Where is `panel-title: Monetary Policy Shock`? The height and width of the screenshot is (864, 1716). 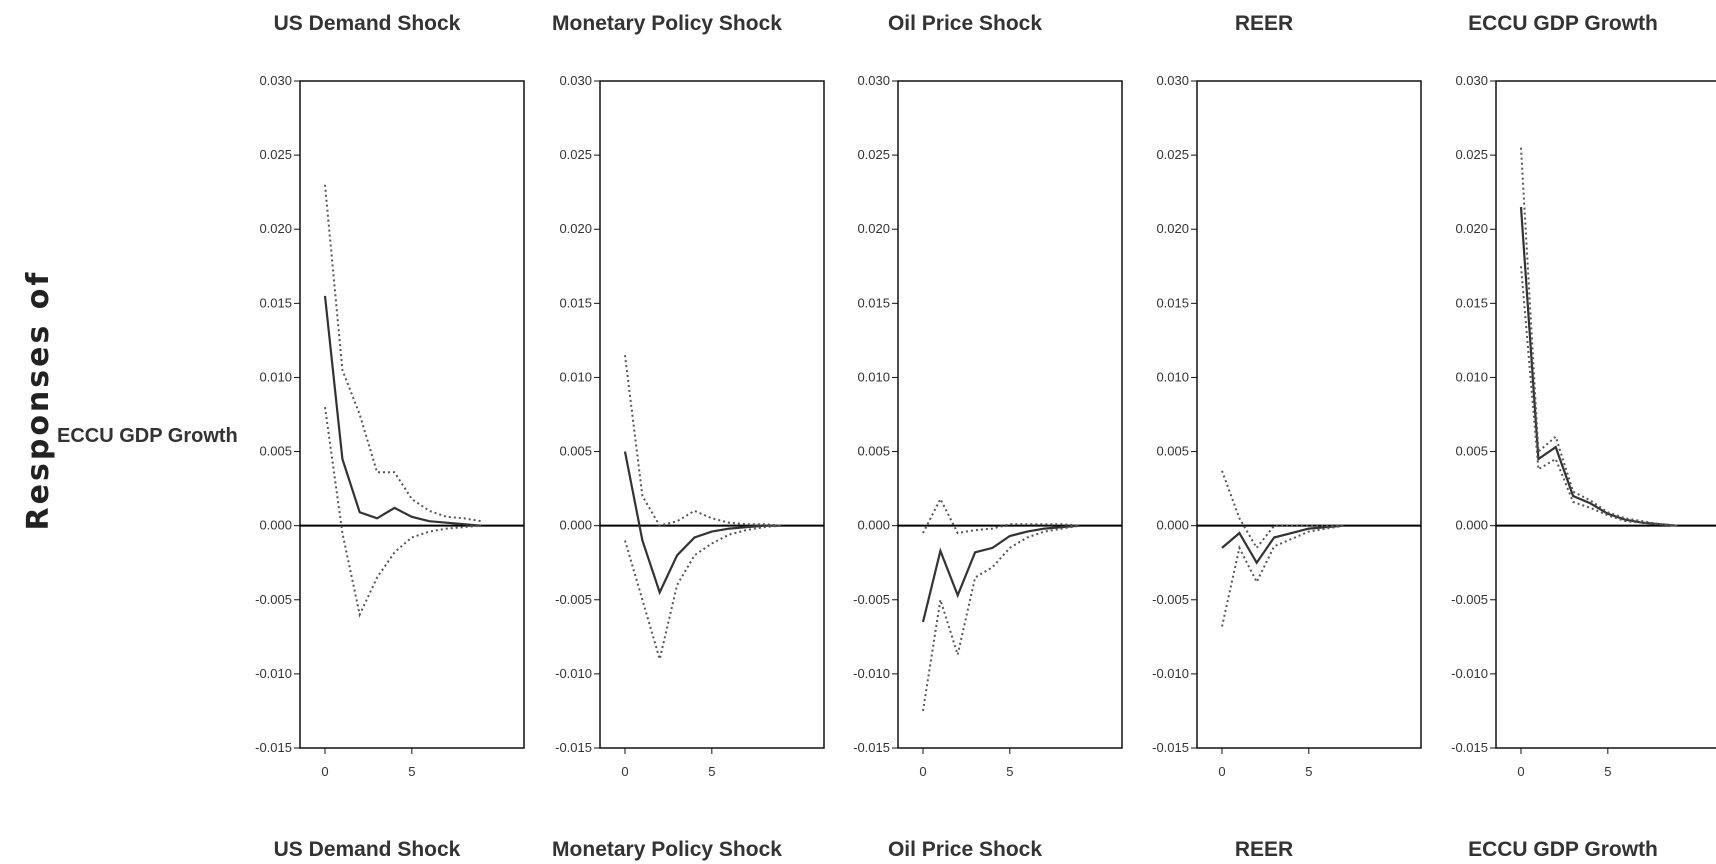 panel-title: Monetary Policy Shock is located at coordinates (667, 23).